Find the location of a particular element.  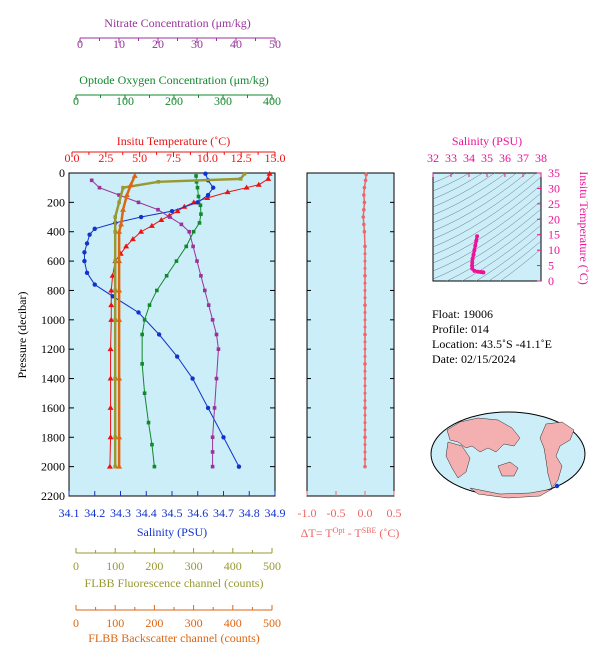

temperature-tick-label: 10.0 is located at coordinates (207, 158).